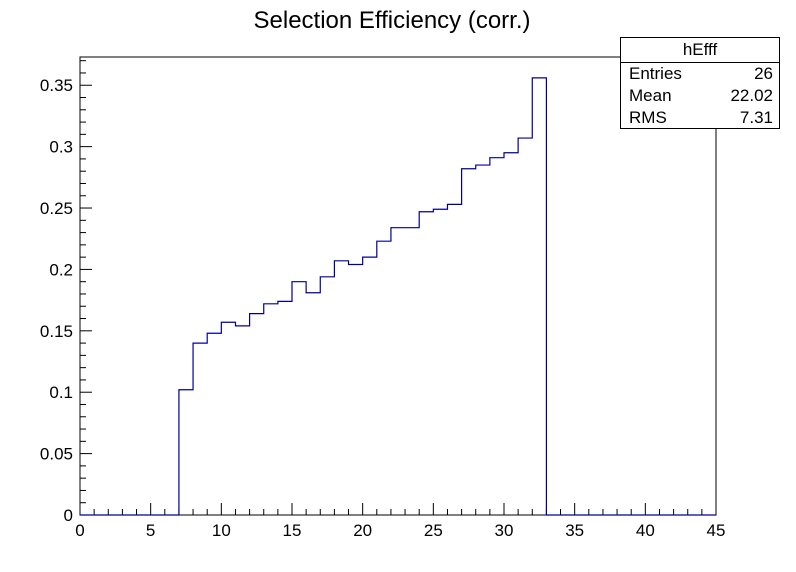  What do you see at coordinates (56, 454) in the screenshot?
I see `y-tick-label: 0.05` at bounding box center [56, 454].